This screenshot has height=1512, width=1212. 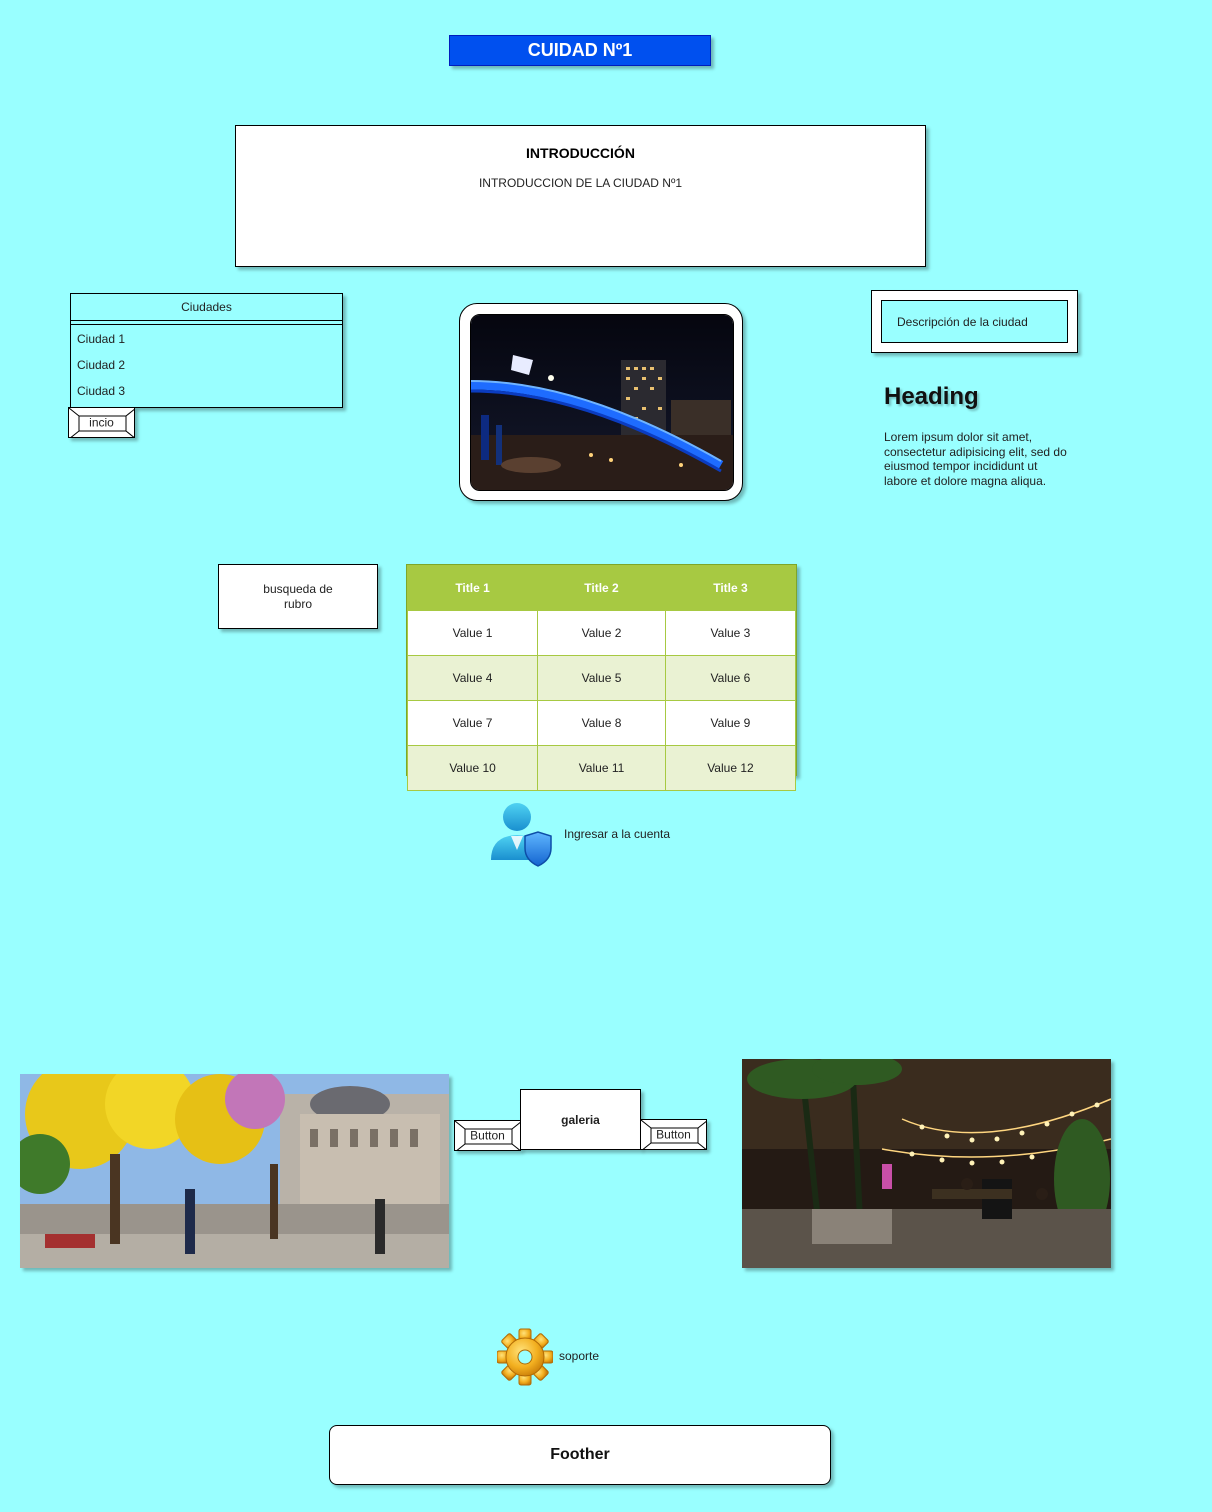 What do you see at coordinates (580, 1455) in the screenshot?
I see `footer: Foother` at bounding box center [580, 1455].